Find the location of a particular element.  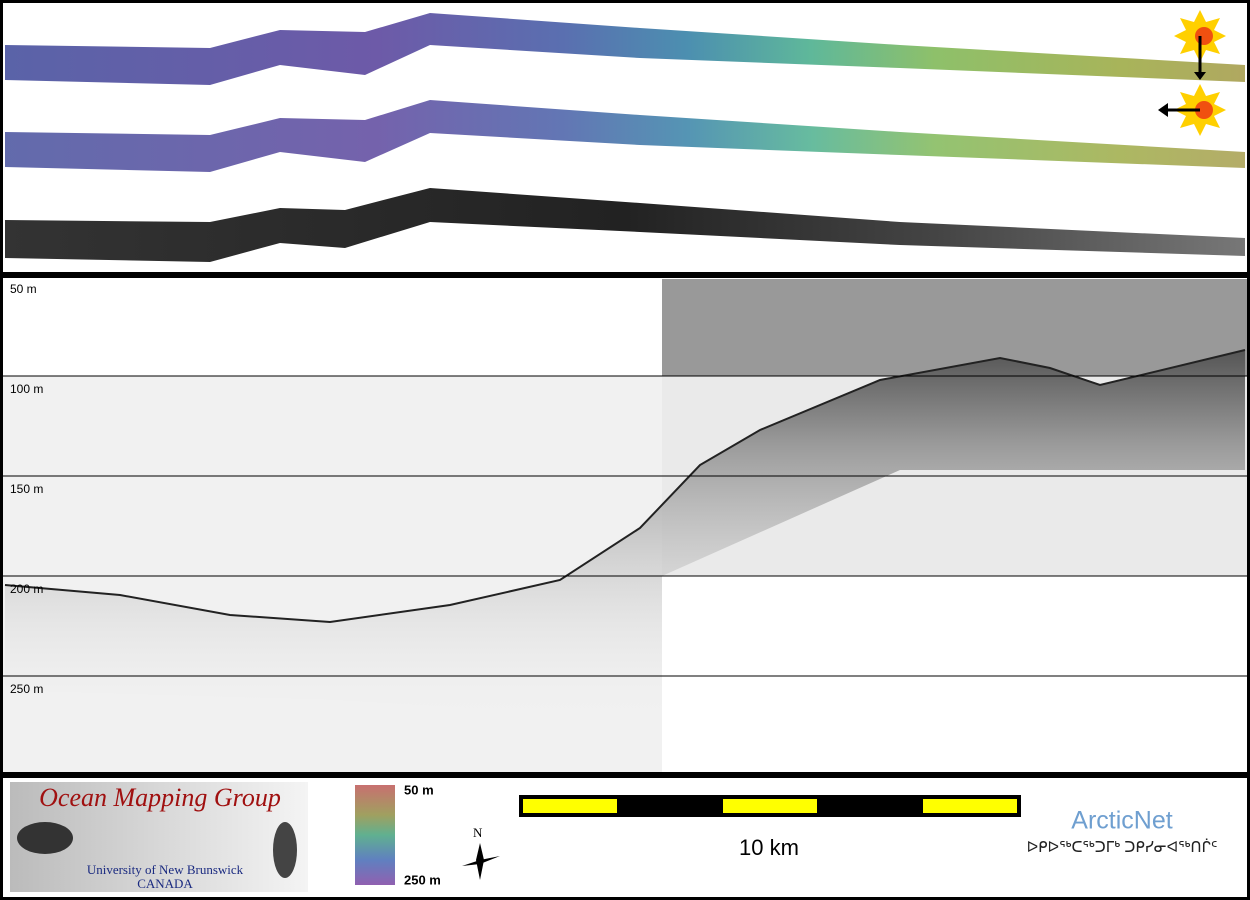

depth-label: 100 m is located at coordinates (26, 389).